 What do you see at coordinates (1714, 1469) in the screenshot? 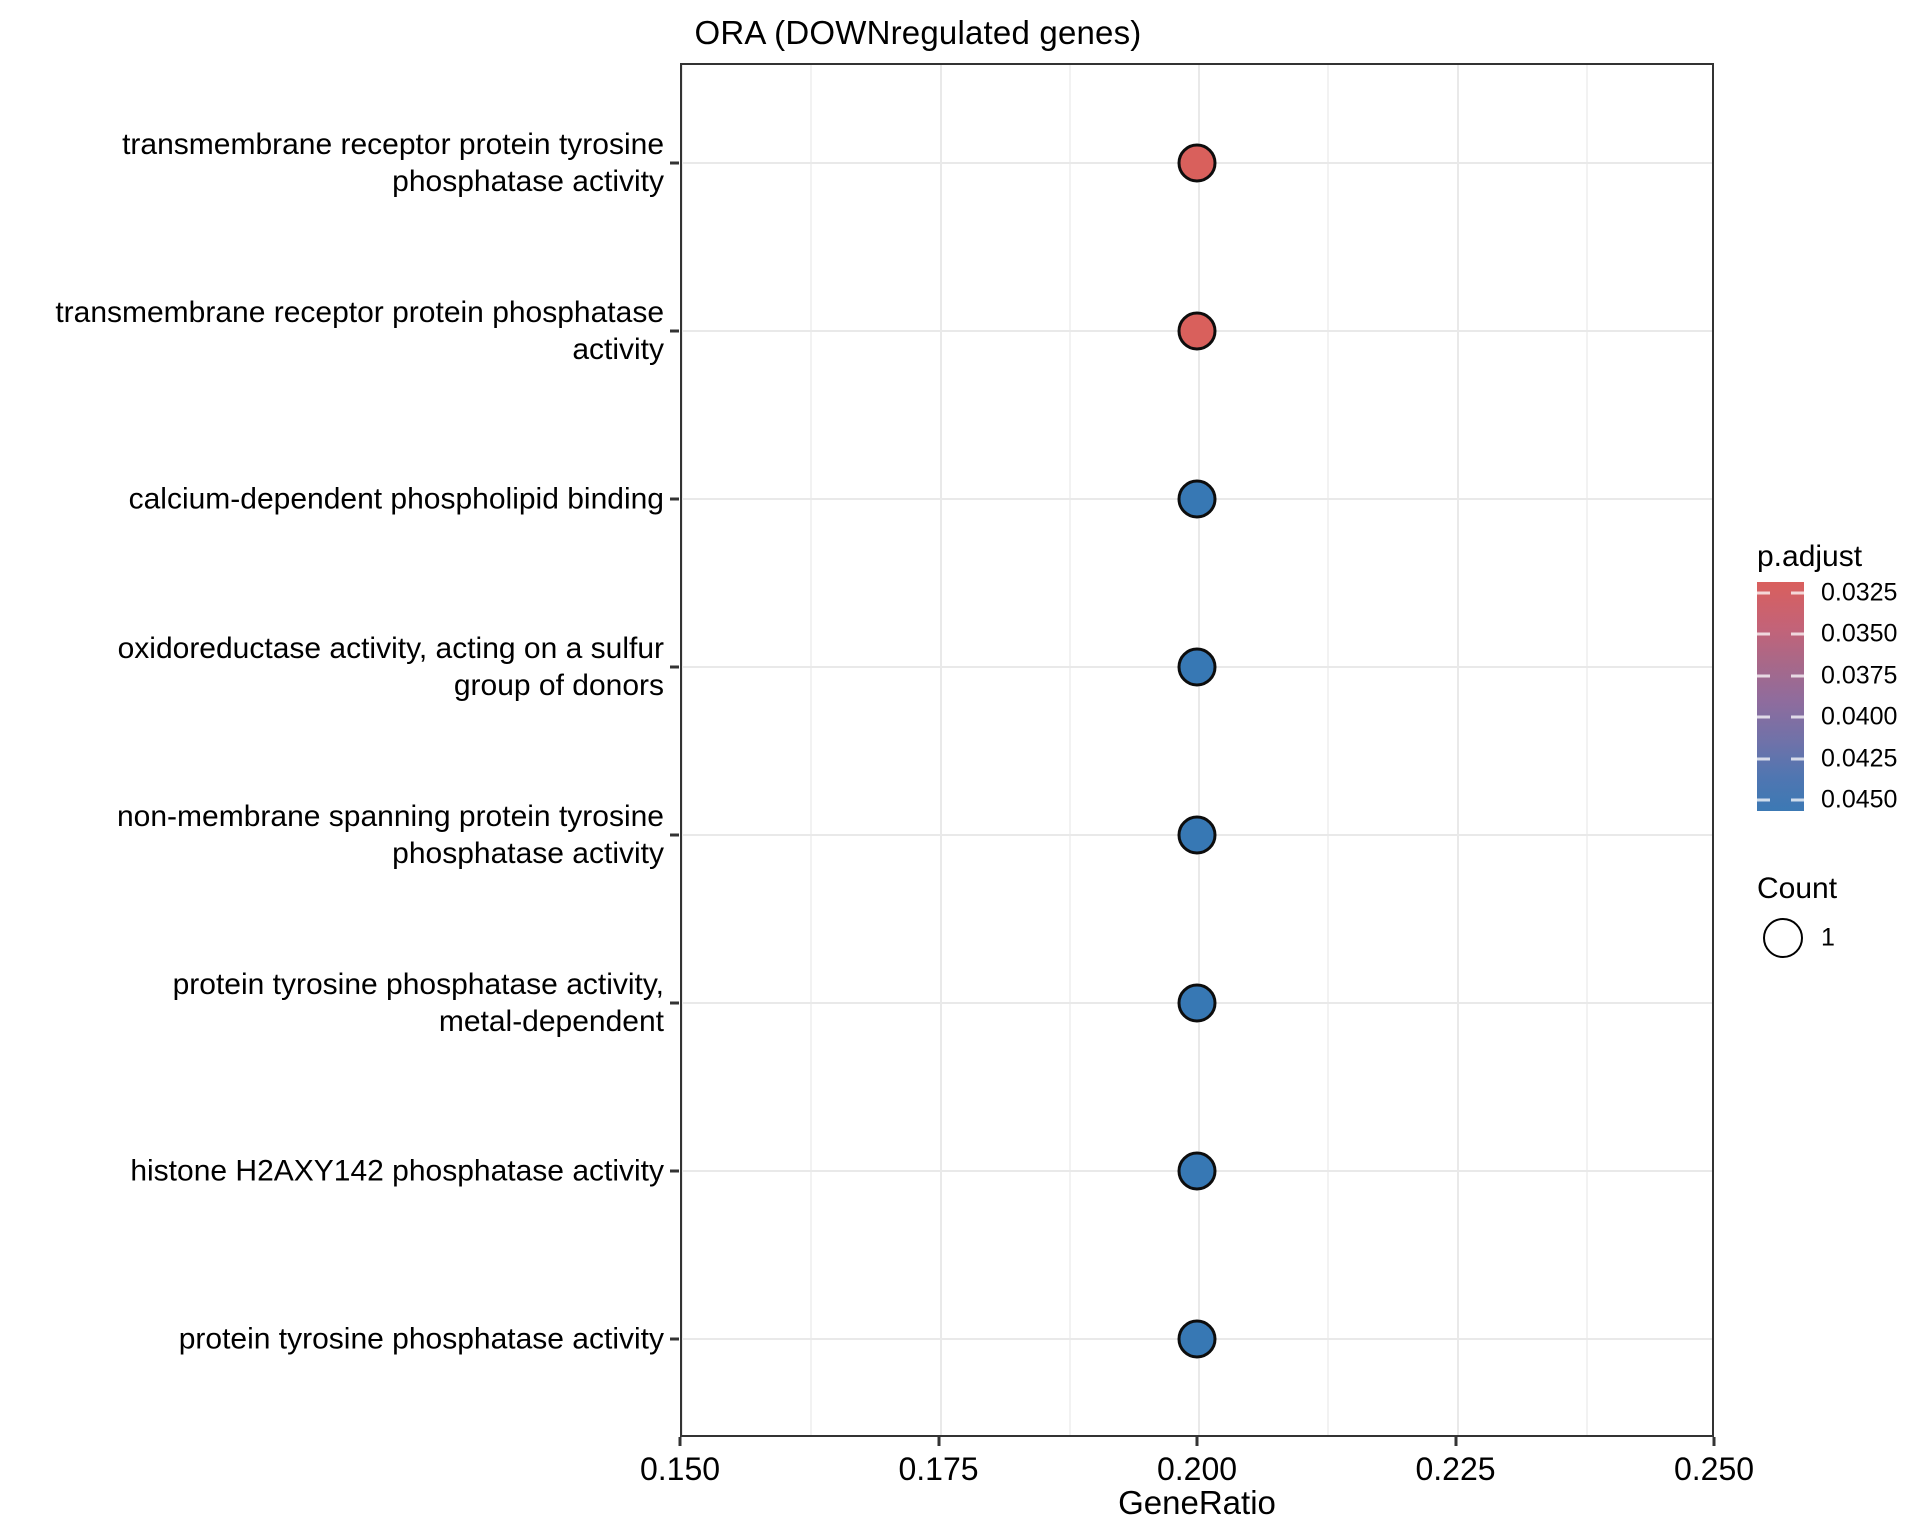
I see `x-axis-tick-label: 0.250` at bounding box center [1714, 1469].